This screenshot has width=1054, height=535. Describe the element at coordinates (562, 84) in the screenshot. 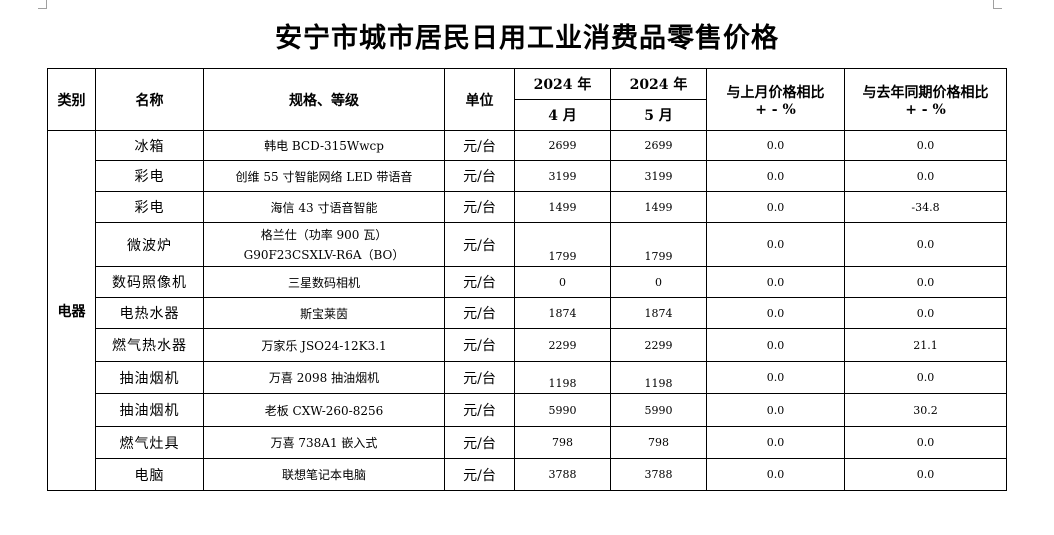

I see `header-year-april: 2024 年` at that location.